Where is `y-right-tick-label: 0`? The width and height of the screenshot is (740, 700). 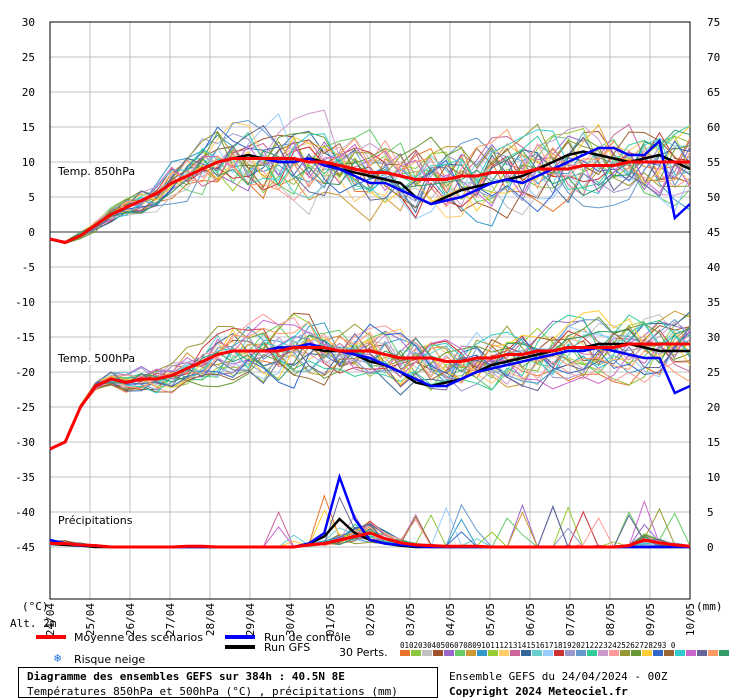
y-right-tick-label: 0 is located at coordinates (710, 547).